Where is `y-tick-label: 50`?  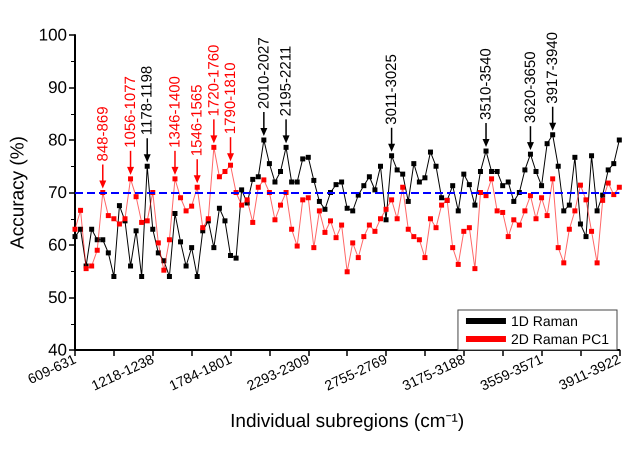 y-tick-label: 50 is located at coordinates (57, 297).